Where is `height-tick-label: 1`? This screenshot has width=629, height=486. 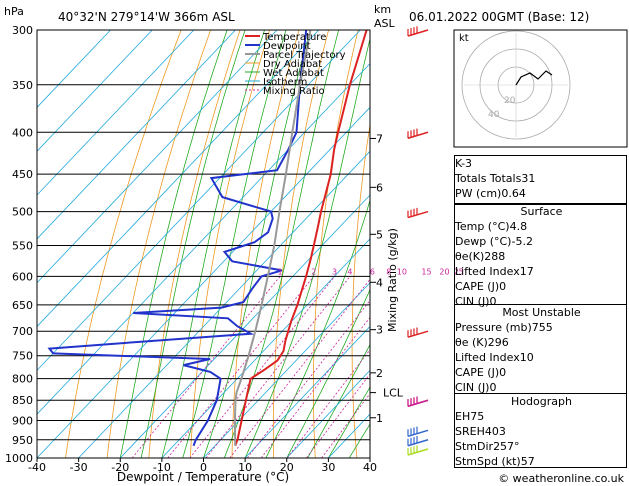 height-tick-label: 1 is located at coordinates (379, 418).